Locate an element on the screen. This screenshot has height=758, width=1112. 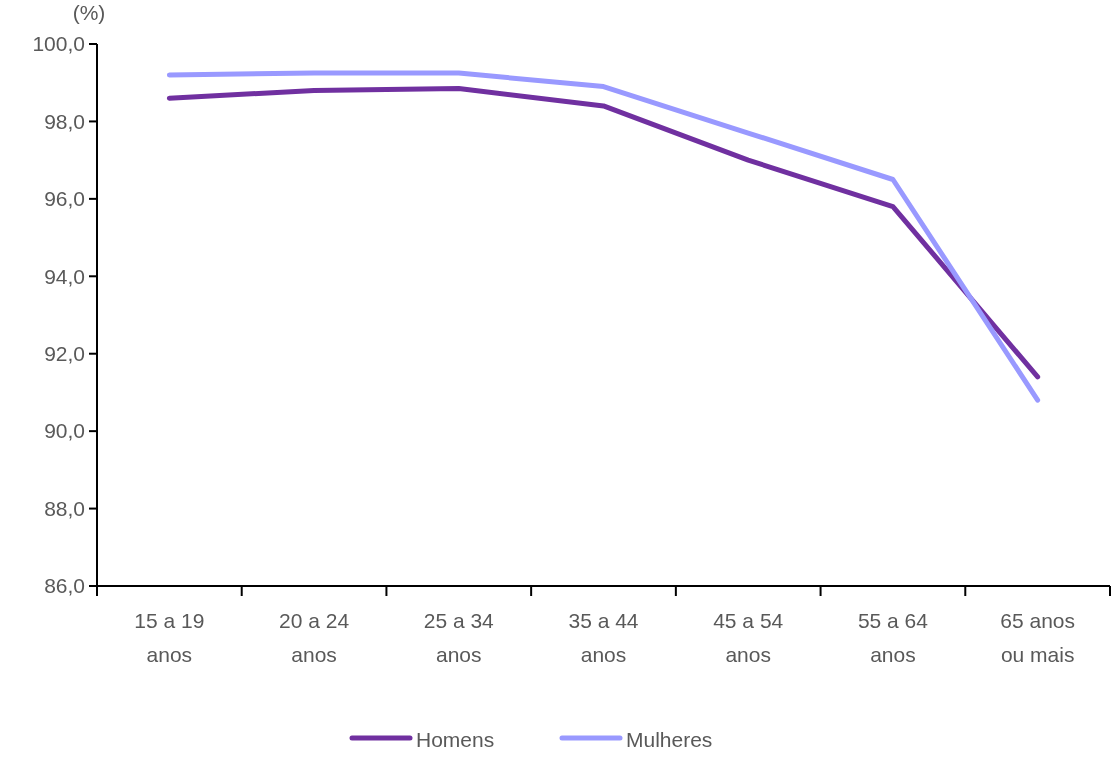
x-tick-label: 35 a 44 anos is located at coordinates (603, 637).